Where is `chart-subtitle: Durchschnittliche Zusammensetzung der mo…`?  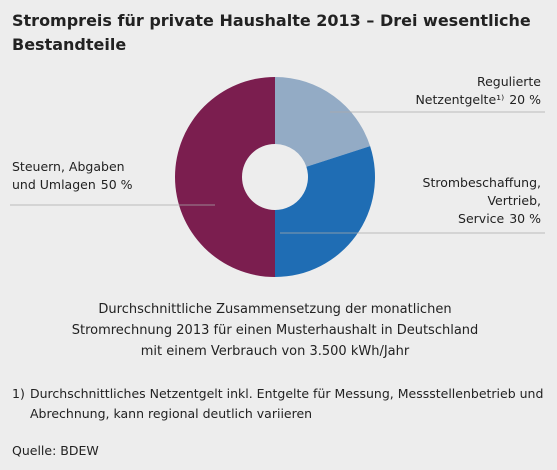
chart-subtitle: Durchschnittliche Zusammensetzung der mo… is located at coordinates (274, 309).